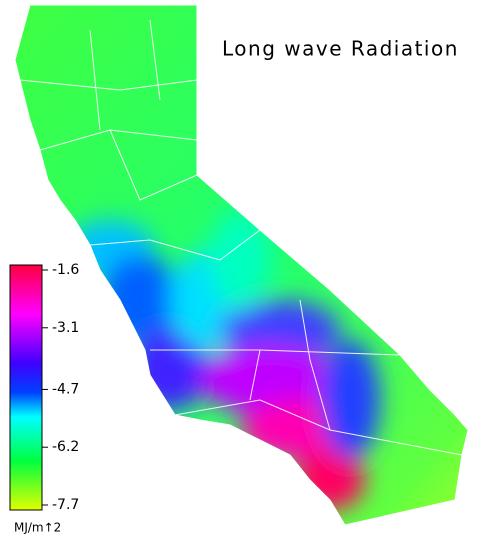  What do you see at coordinates (340, 49) in the screenshot?
I see `map-title: Long wave Radiation` at bounding box center [340, 49].